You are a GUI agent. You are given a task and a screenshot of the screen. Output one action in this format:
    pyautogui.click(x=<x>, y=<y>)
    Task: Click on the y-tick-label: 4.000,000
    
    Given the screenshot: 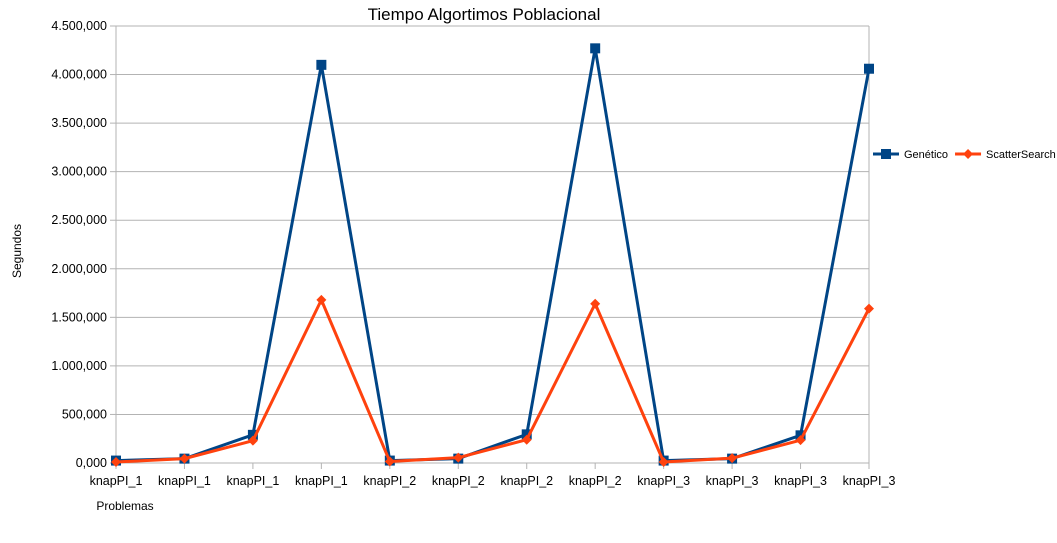 What is the action you would take?
    pyautogui.click(x=79, y=75)
    